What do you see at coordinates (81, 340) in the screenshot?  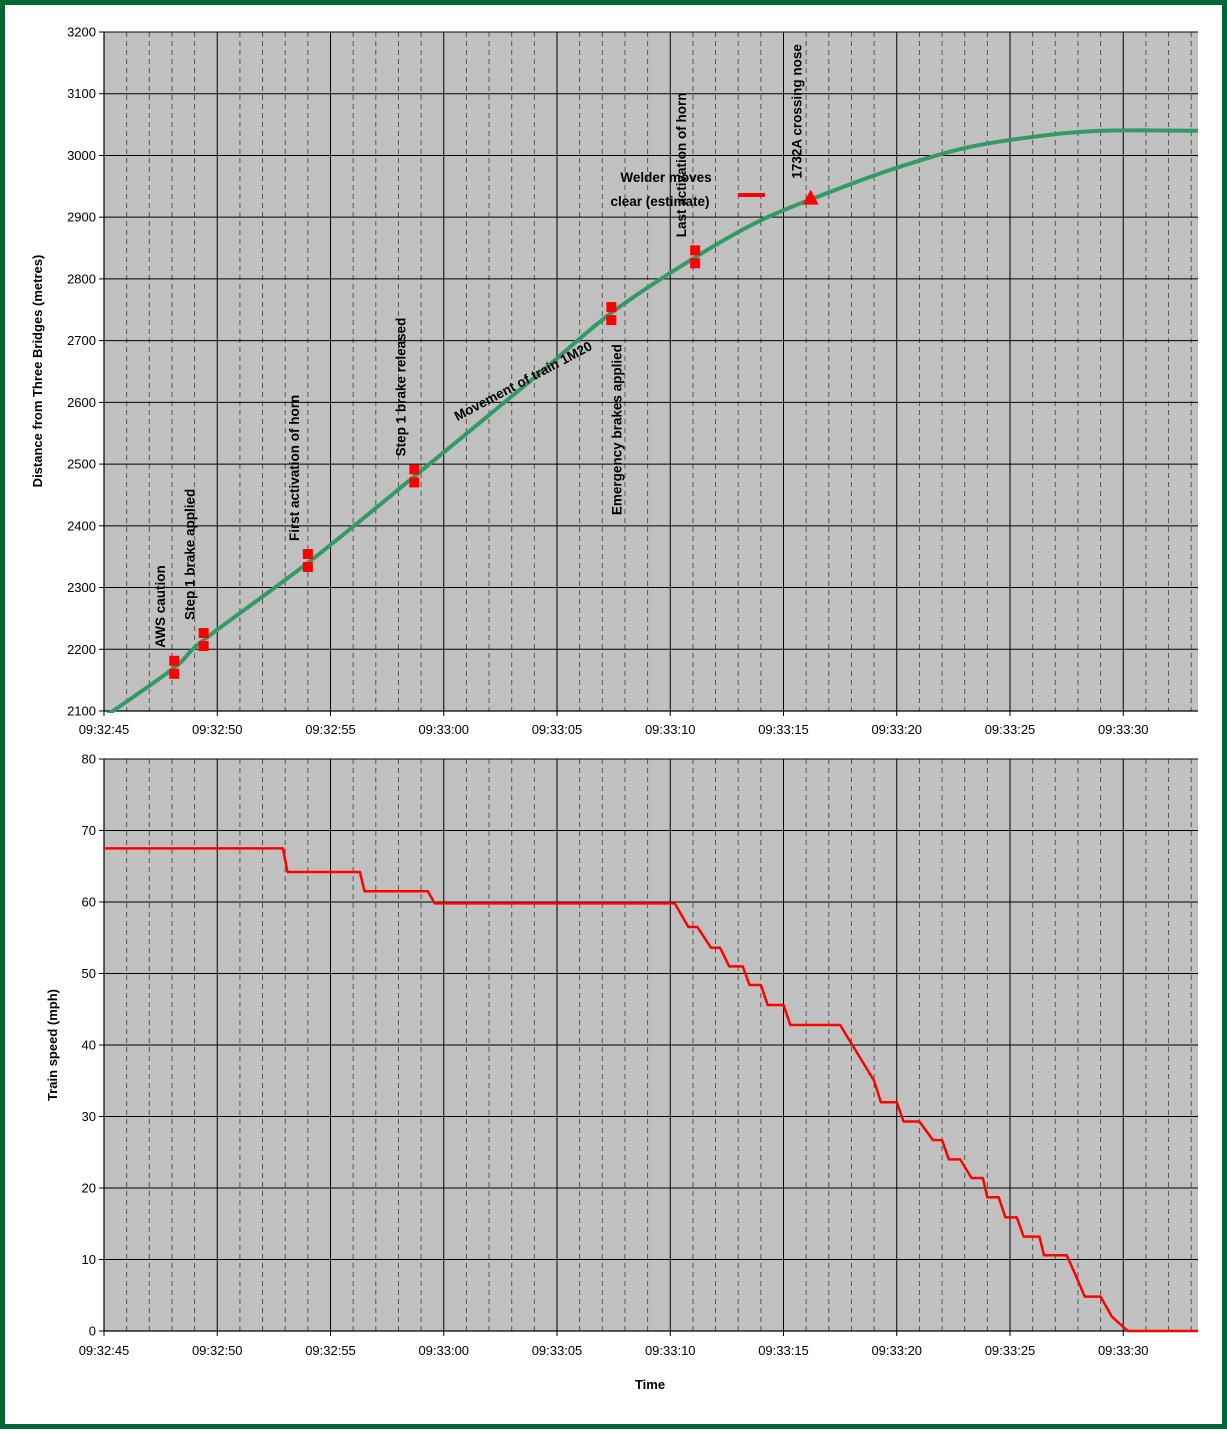 I see `y-tick-label: 2700` at bounding box center [81, 340].